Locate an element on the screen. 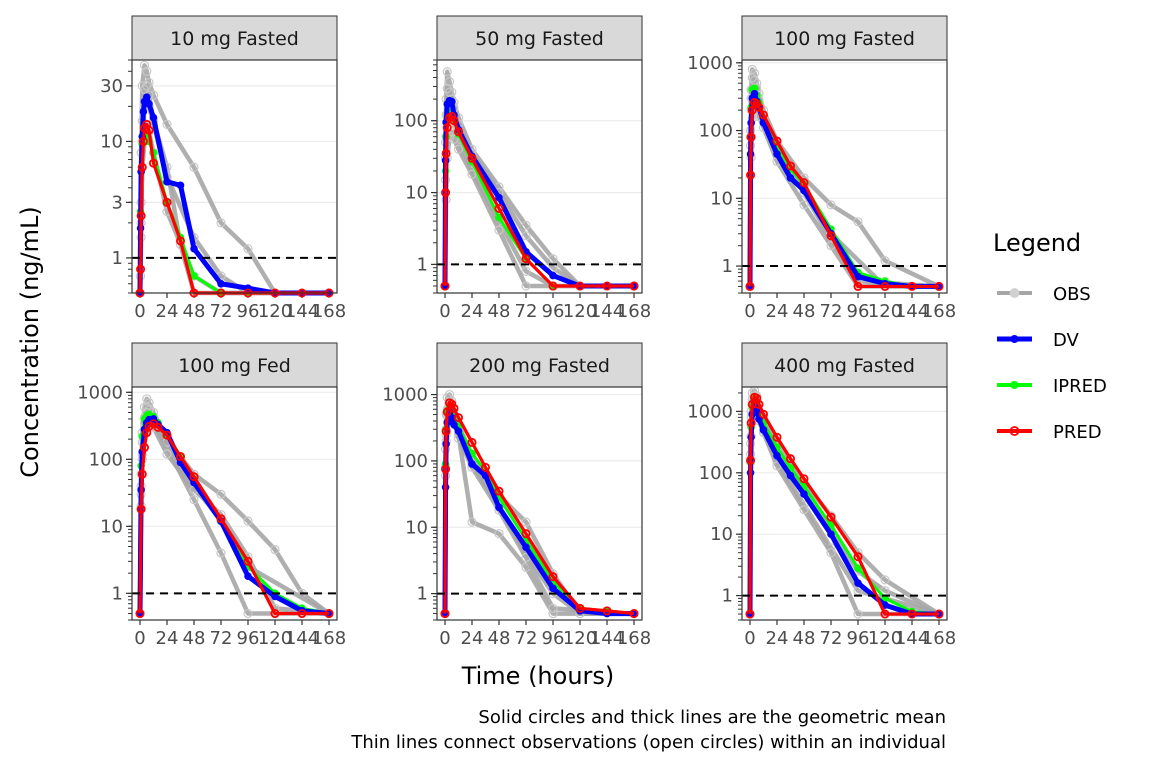 This screenshot has width=1152, height=768. panel-title: 200 mg Fasted is located at coordinates (539, 366).